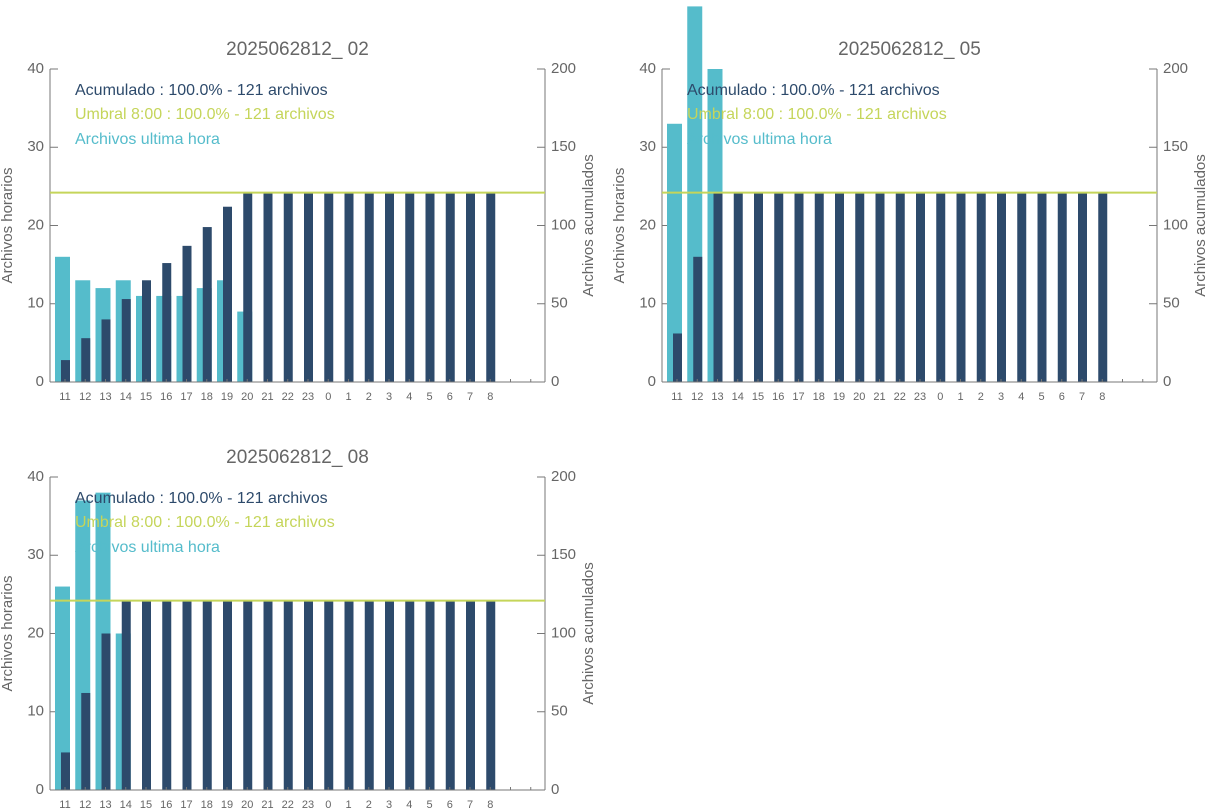 This screenshot has height=812, width=1206. What do you see at coordinates (450, 805) in the screenshot?
I see `x-tick-label: 6` at bounding box center [450, 805].